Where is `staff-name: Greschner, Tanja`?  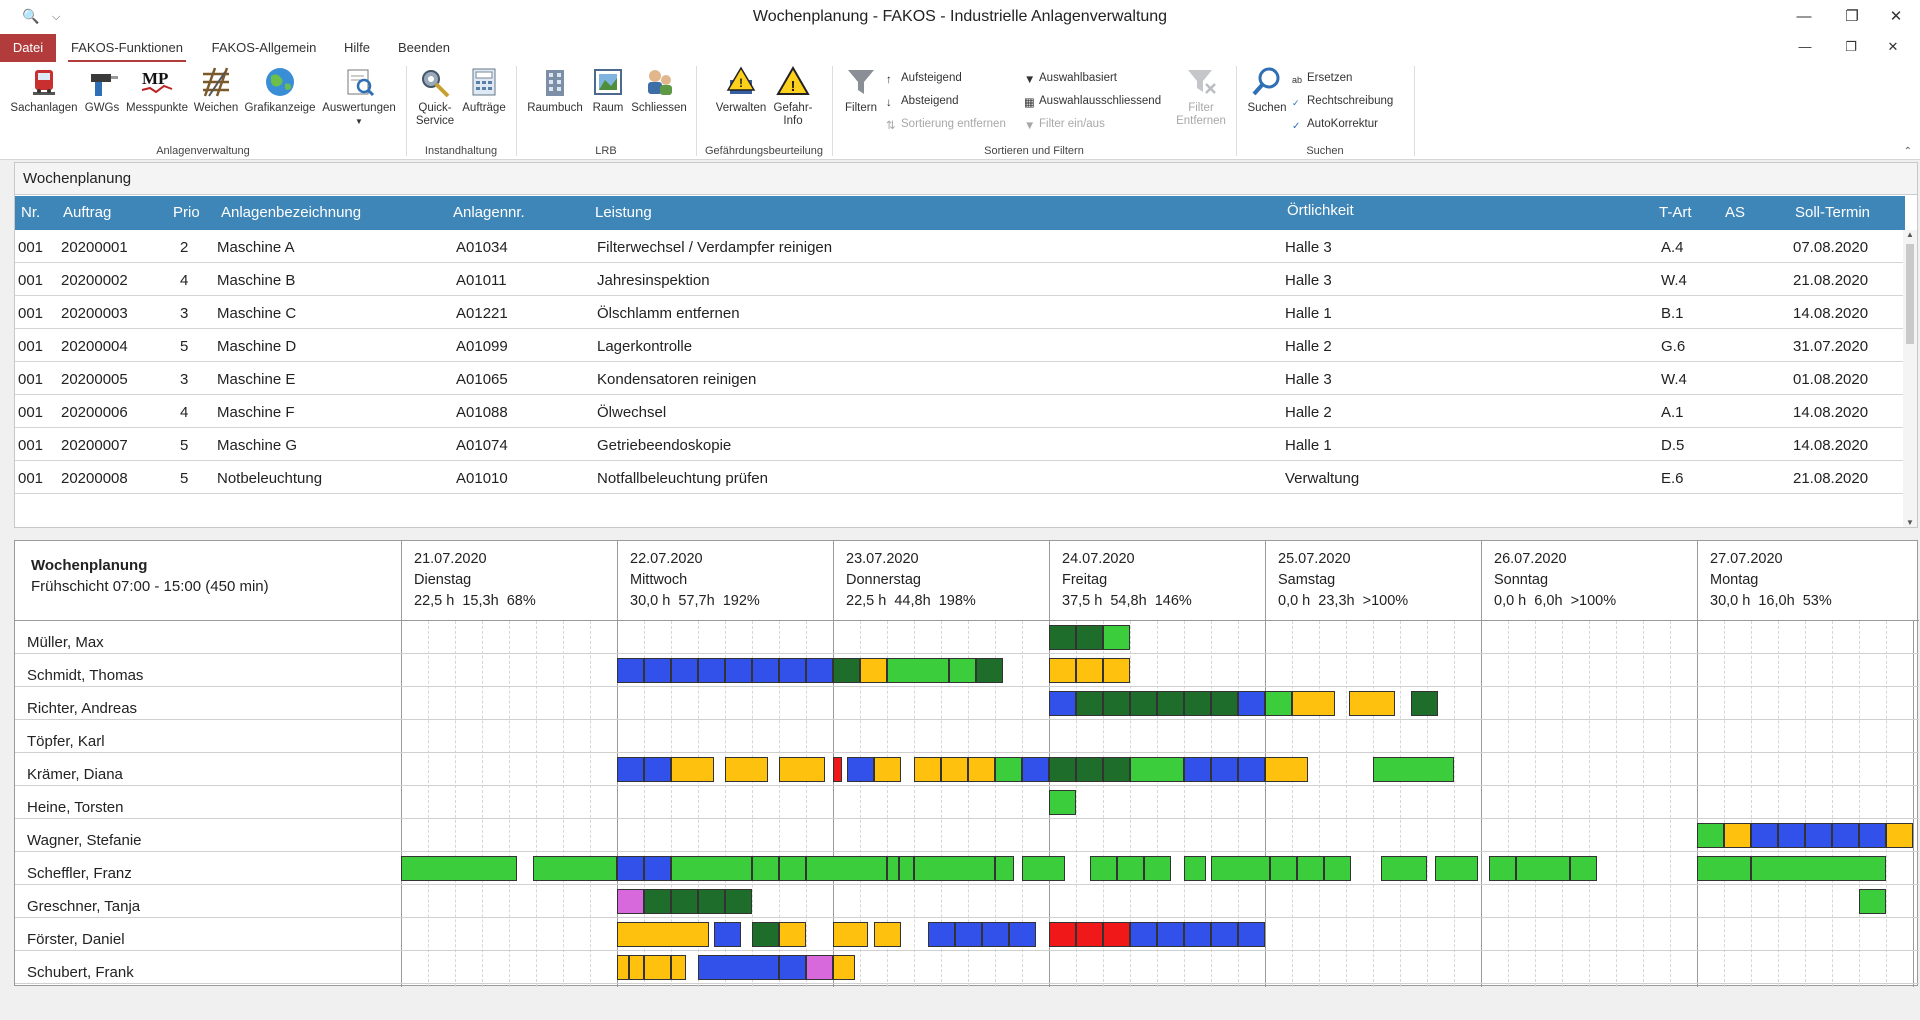
staff-name: Greschner, Tanja is located at coordinates (208, 901).